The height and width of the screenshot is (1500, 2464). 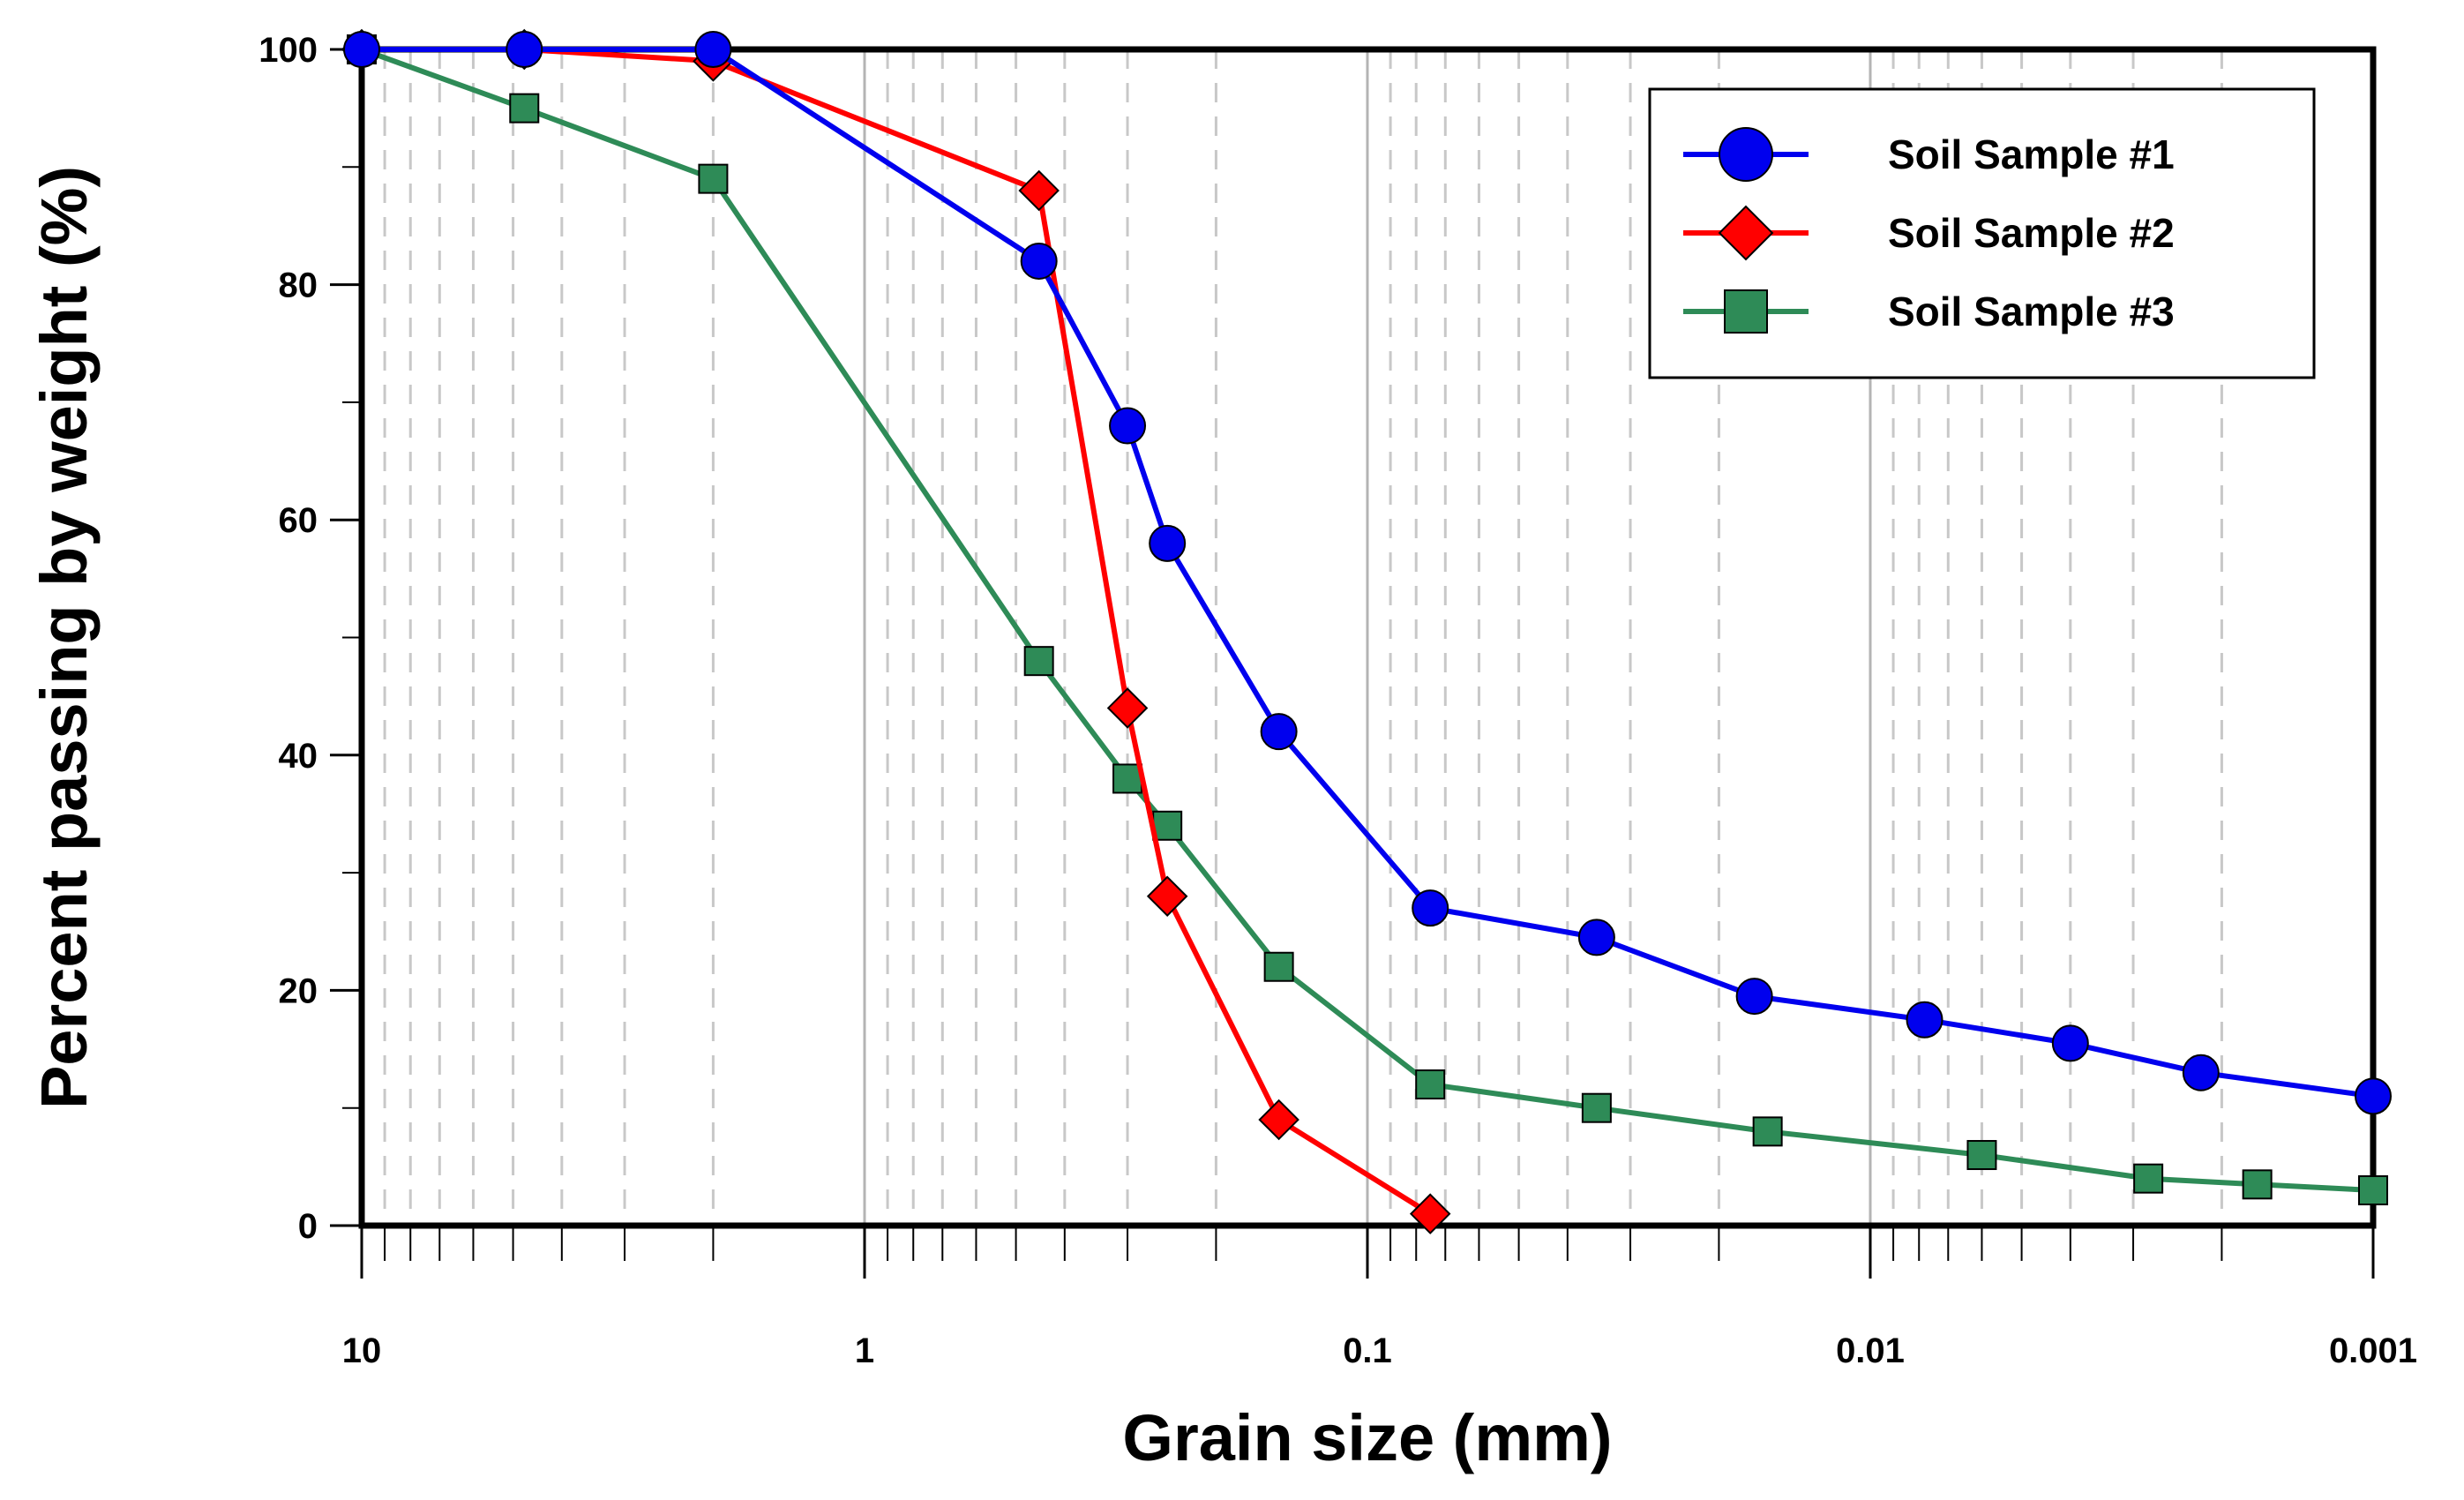 I want to click on y-tick-label: 100, so click(x=288, y=50).